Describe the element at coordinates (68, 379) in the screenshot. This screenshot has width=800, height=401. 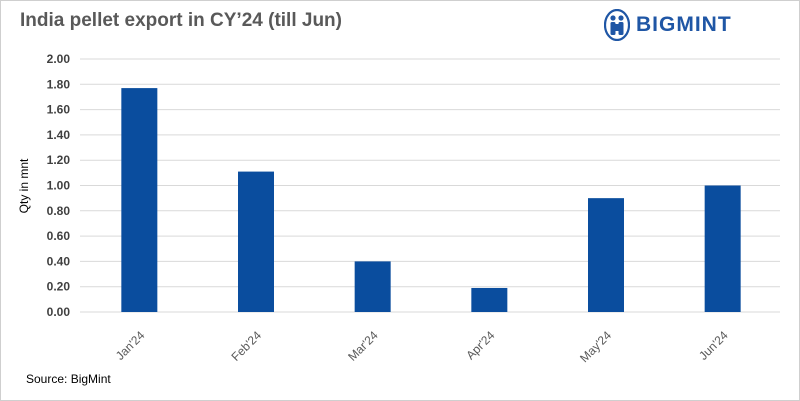
I see `source-note: Source: BigMint` at that location.